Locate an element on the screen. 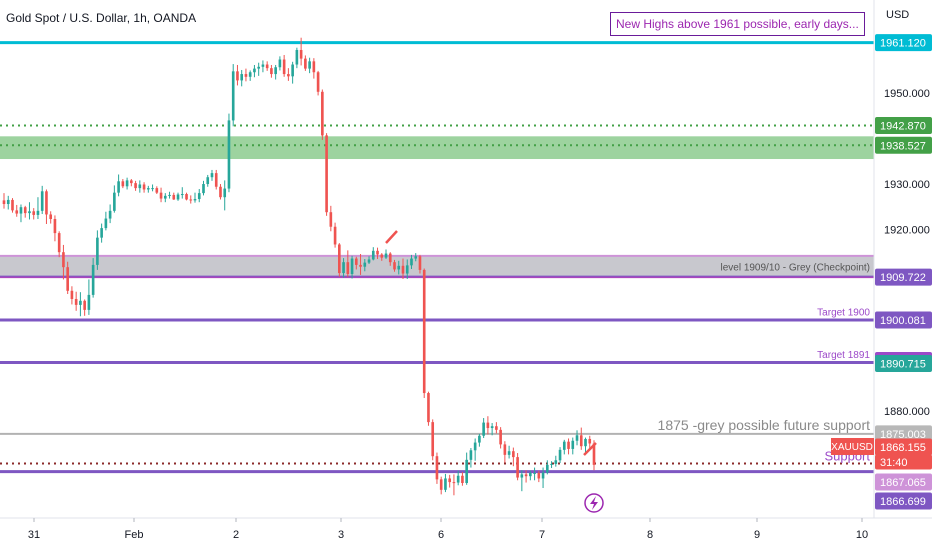  currency-label: USD is located at coordinates (898, 15).